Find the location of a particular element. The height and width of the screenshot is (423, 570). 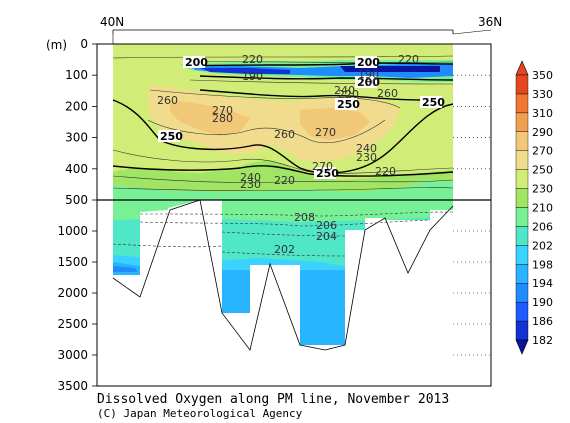

depth-tick-label: 300 is located at coordinates (76, 138).